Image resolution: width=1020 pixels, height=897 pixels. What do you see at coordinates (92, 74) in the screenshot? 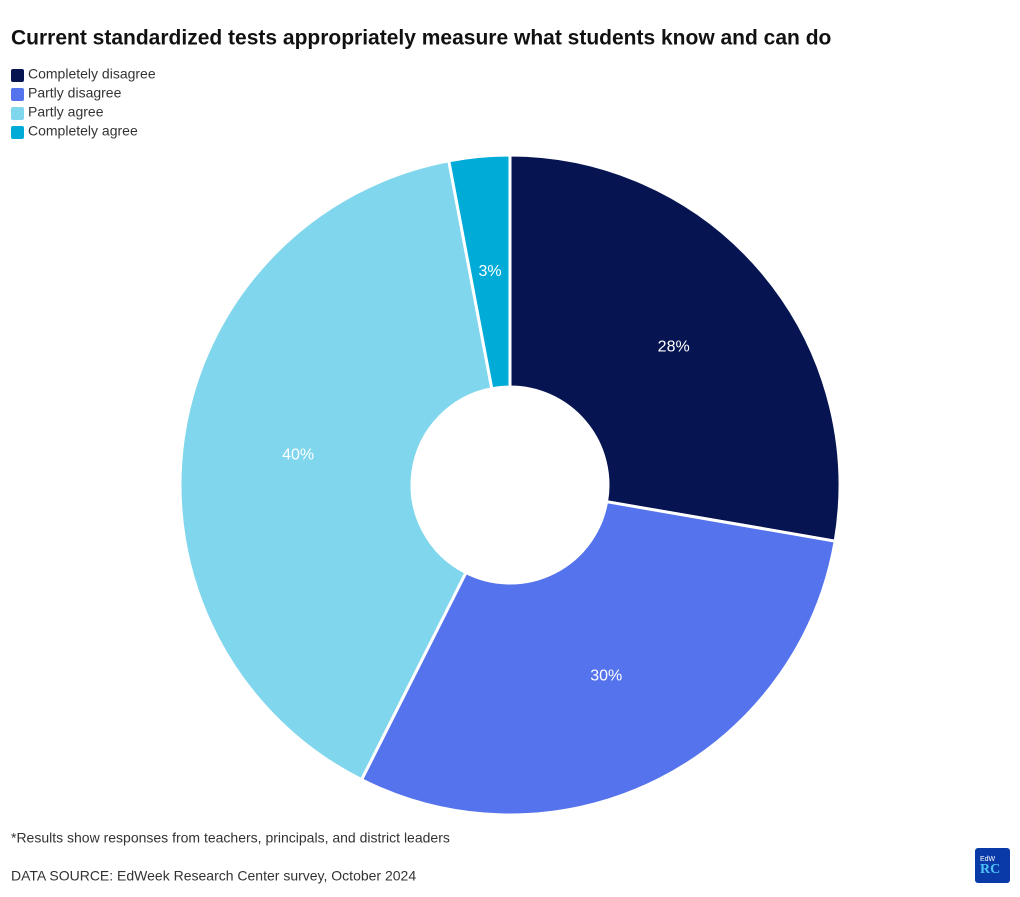
I see `legend-label: Completely disagree` at bounding box center [92, 74].